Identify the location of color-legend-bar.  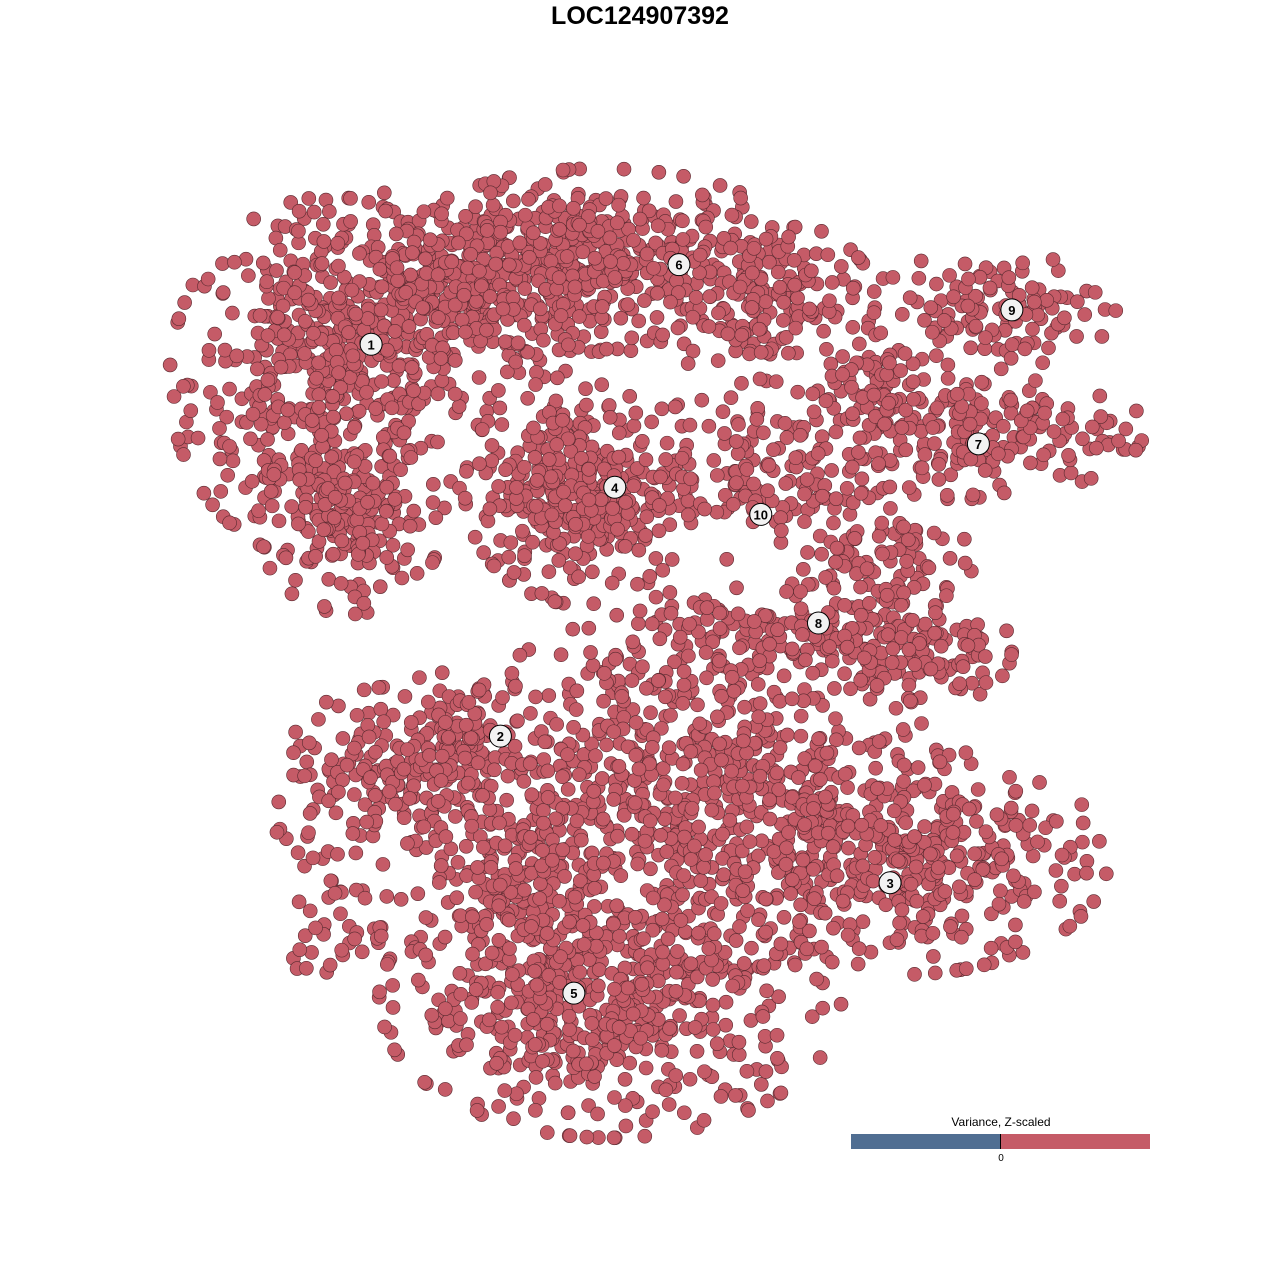
(1000, 1141).